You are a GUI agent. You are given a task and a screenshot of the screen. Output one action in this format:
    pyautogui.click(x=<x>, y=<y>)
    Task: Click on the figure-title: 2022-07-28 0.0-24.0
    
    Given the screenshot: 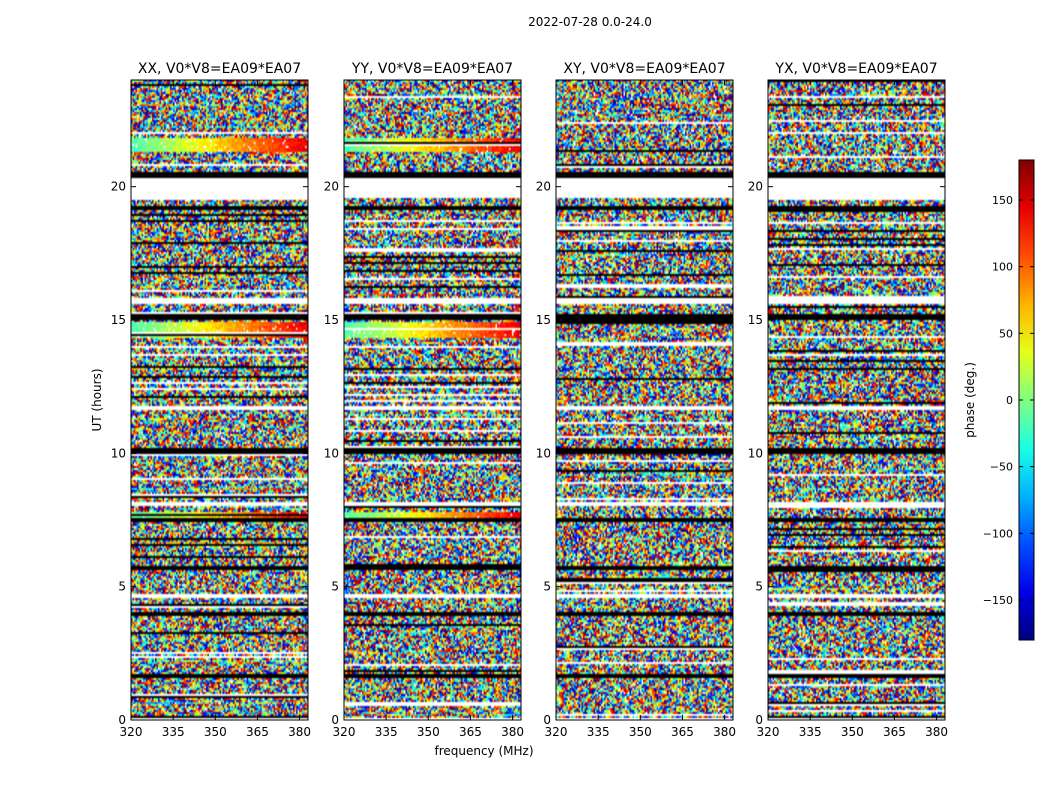 What is the action you would take?
    pyautogui.click(x=590, y=22)
    